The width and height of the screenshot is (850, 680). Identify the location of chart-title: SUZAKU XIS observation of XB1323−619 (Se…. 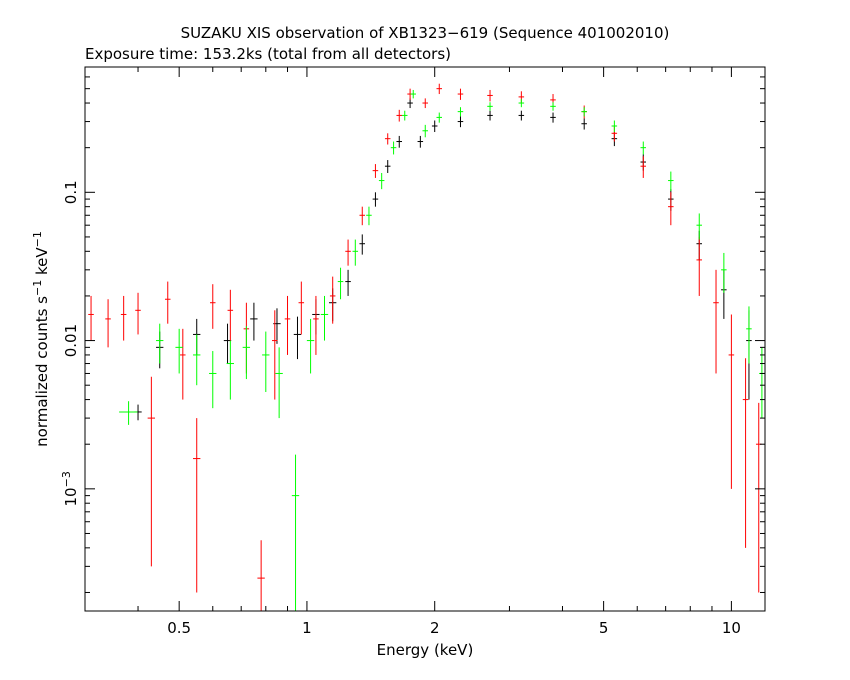
(425, 33).